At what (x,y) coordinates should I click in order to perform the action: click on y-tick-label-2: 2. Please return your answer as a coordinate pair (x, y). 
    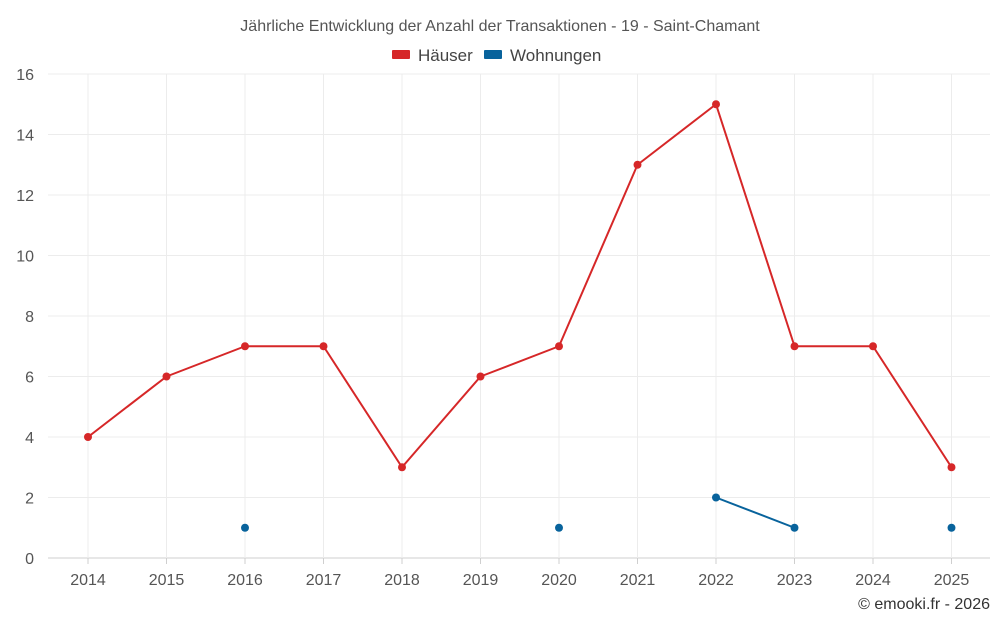
    Looking at the image, I should click on (29, 499).